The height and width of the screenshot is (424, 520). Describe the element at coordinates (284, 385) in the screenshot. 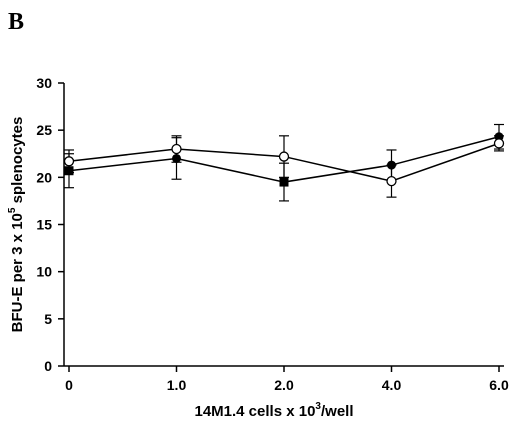

I see `x-tick-label: 2.0` at that location.